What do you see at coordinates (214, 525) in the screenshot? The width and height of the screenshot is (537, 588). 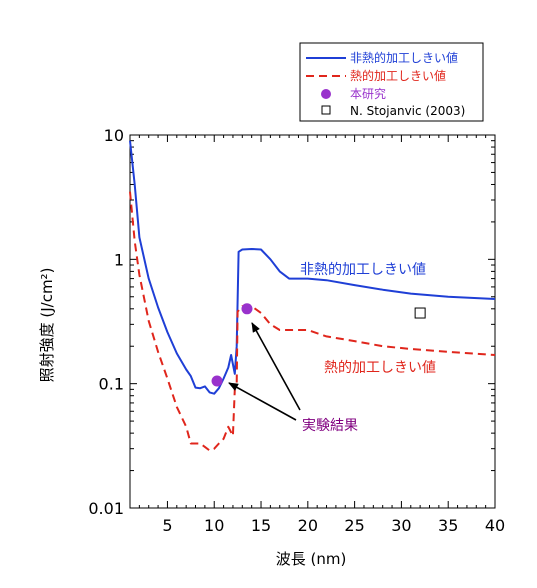 I see `x-tick-label: 10` at bounding box center [214, 525].